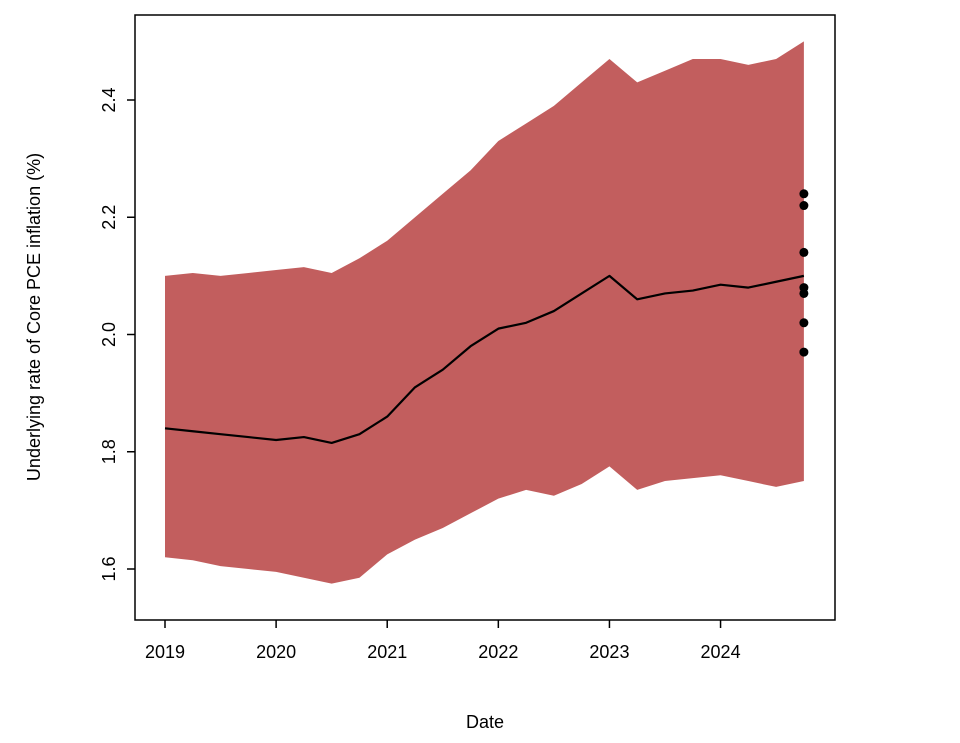 The width and height of the screenshot is (960, 743). What do you see at coordinates (109, 568) in the screenshot?
I see `y-tick-label: 1.6` at bounding box center [109, 568].